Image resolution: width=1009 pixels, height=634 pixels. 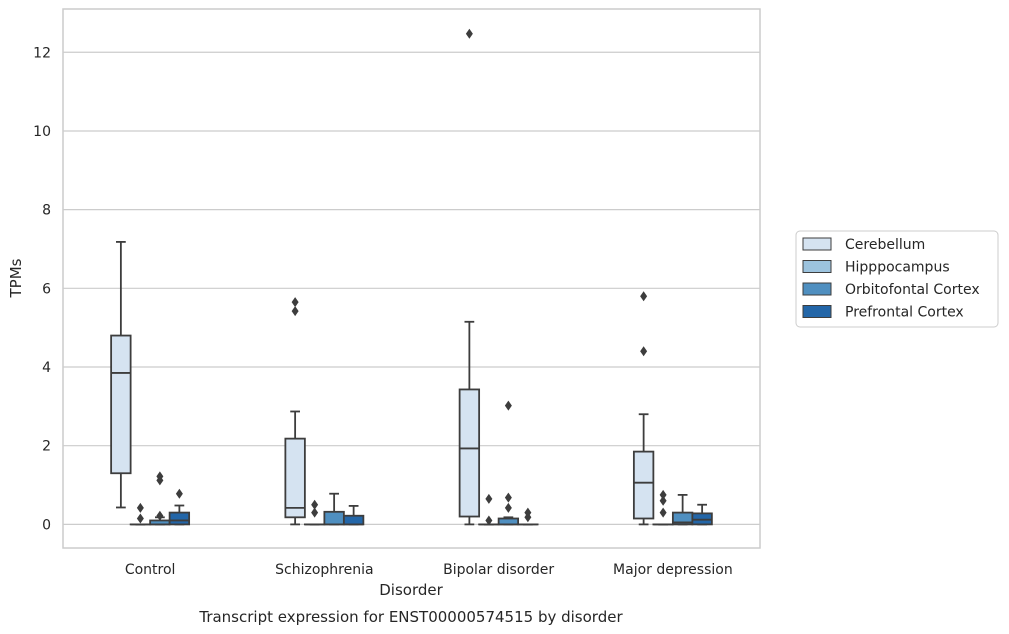 What do you see at coordinates (904, 313) in the screenshot?
I see `legend-label: Prefrontal Cortex` at bounding box center [904, 313].